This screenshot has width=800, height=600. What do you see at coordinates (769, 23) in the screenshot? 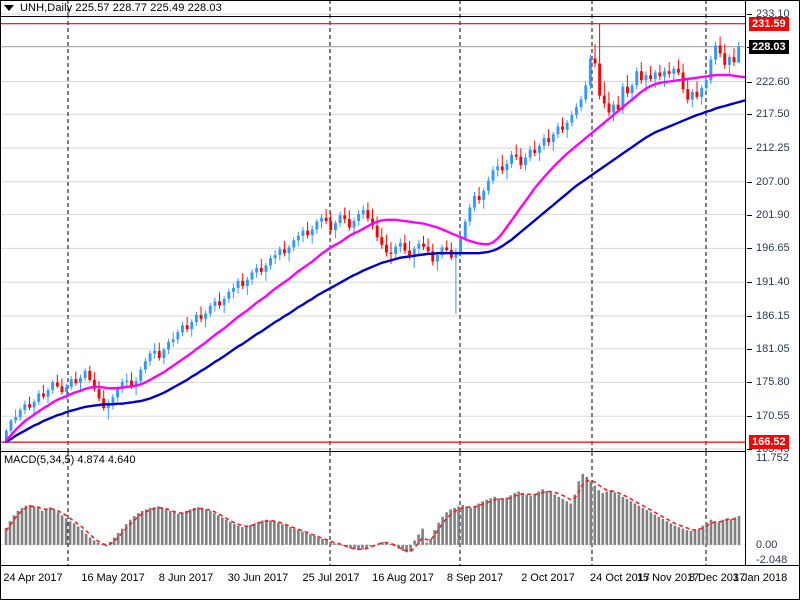
I see `high-level-badge: 231.59` at bounding box center [769, 23].